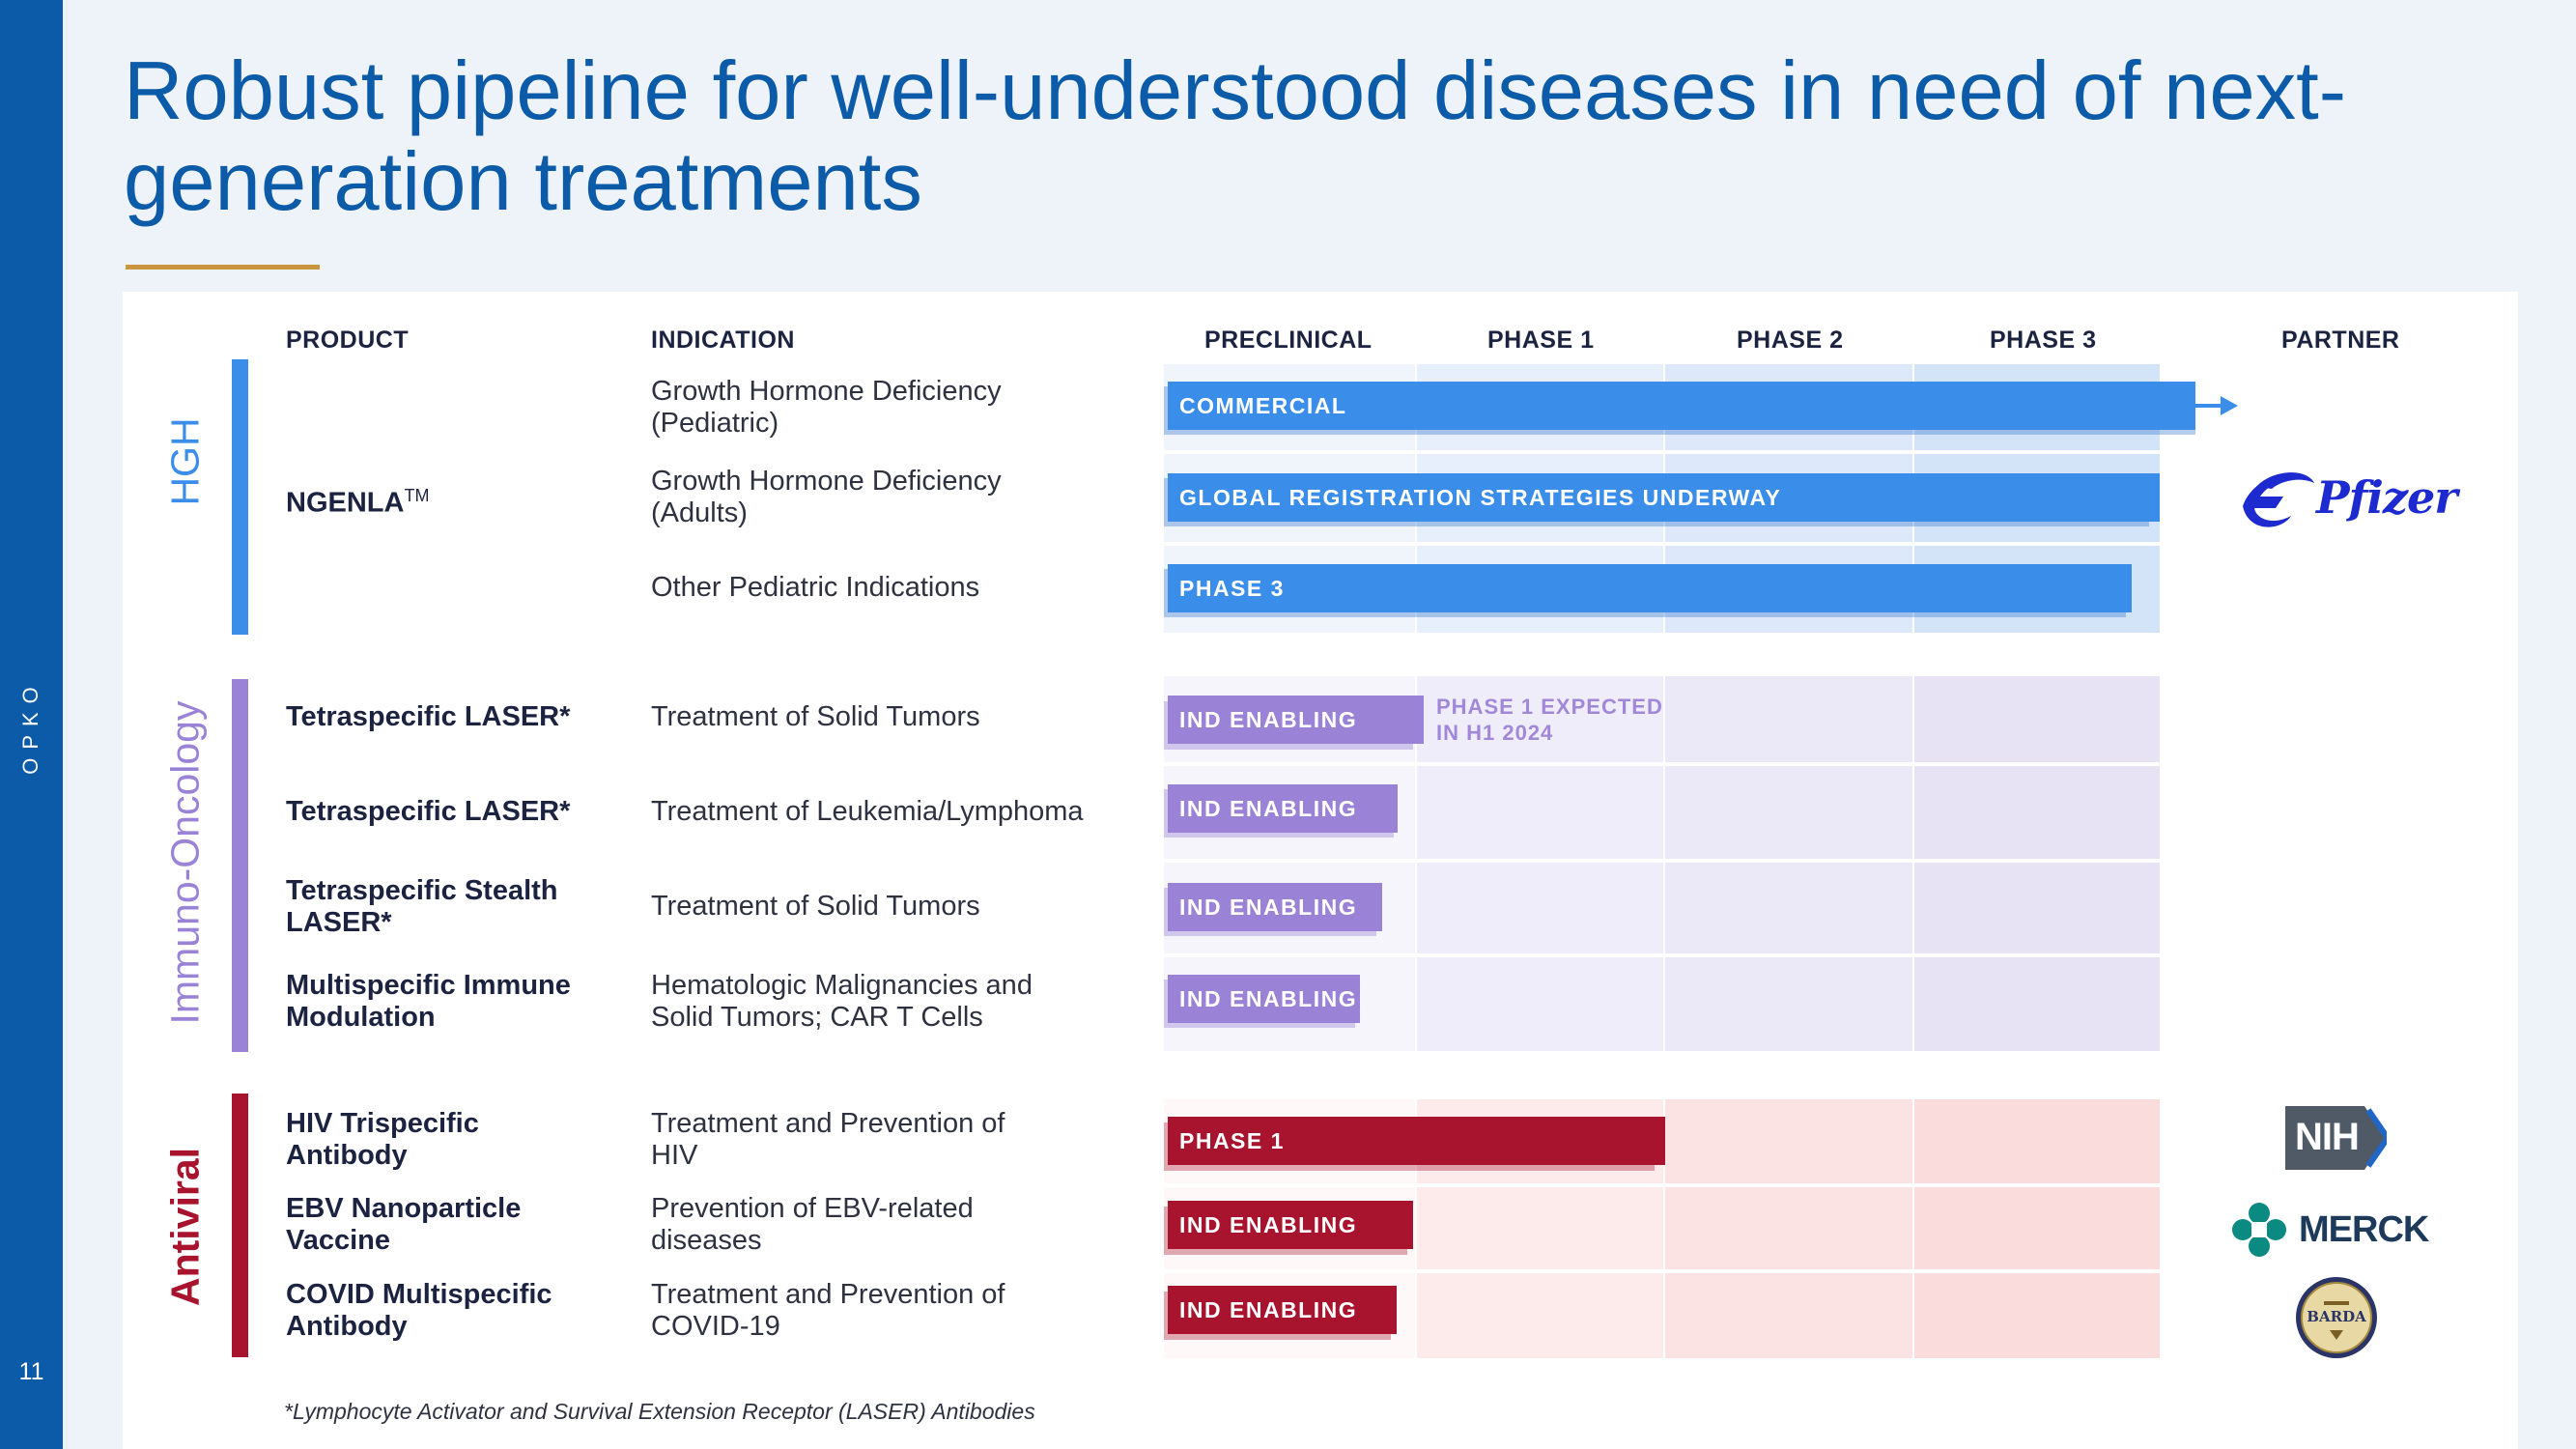 Image resolution: width=2576 pixels, height=1449 pixels. I want to click on indication-label: Other Pediatric Indications, so click(815, 587).